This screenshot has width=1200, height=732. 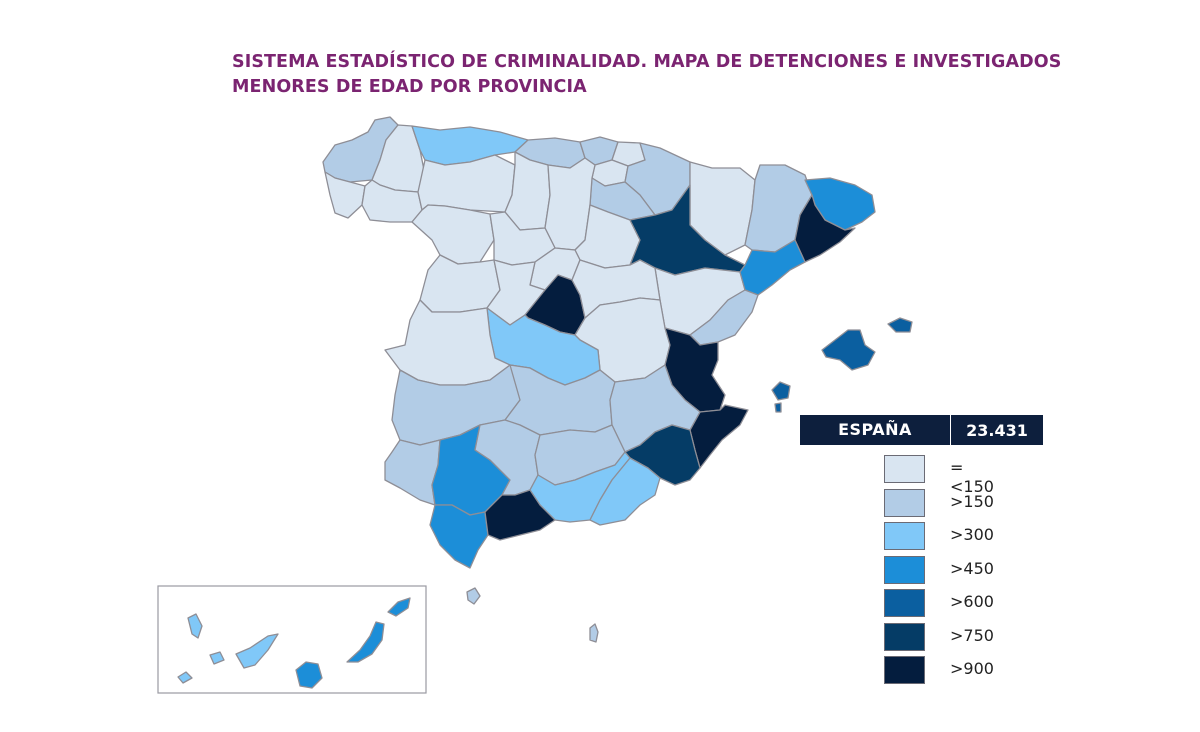 What do you see at coordinates (594, 633) in the screenshot?
I see `province-melilla` at bounding box center [594, 633].